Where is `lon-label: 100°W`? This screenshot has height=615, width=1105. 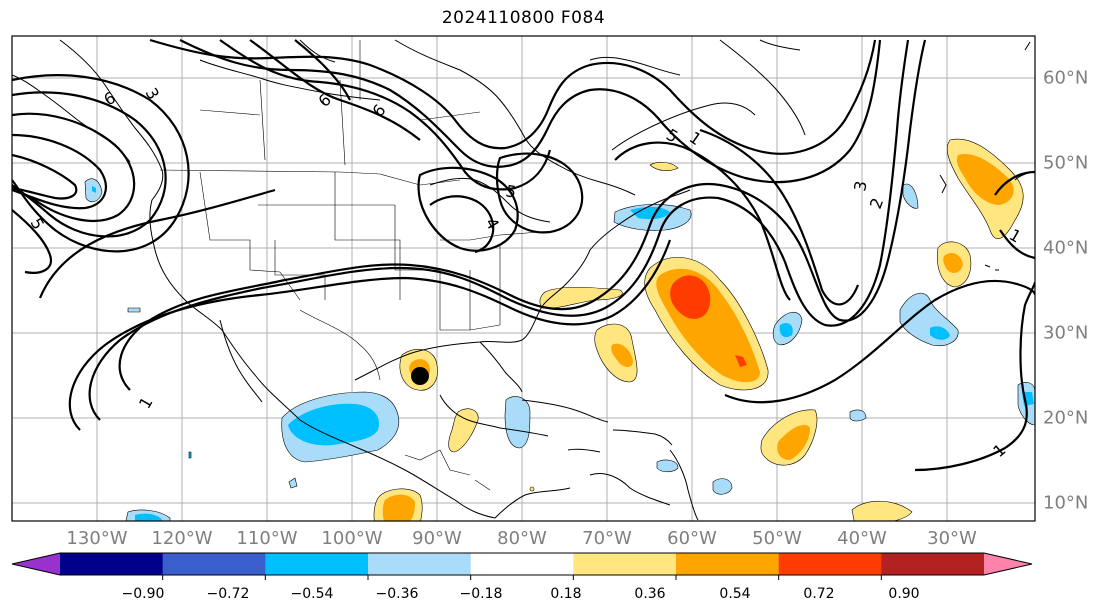
lon-label: 100°W is located at coordinates (352, 538).